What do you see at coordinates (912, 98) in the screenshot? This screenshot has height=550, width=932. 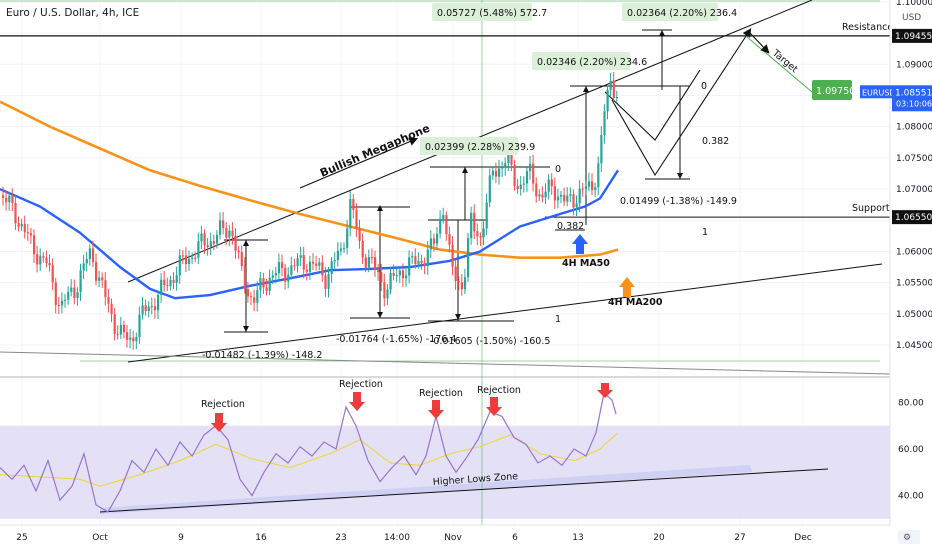 I see `price-axis-box` at bounding box center [912, 98].